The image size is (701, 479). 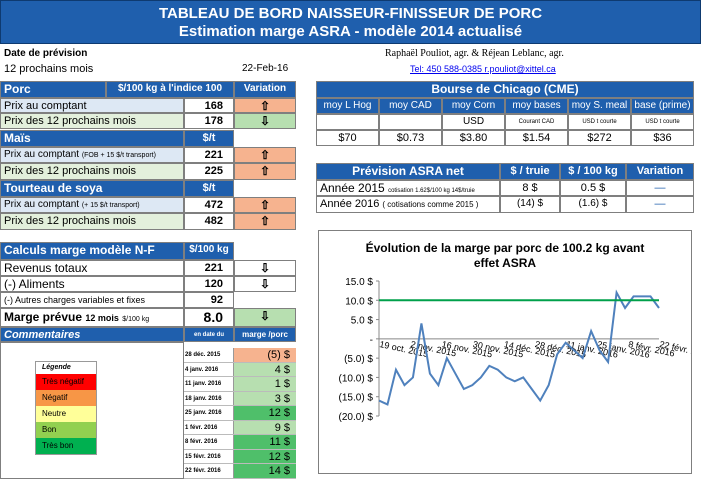 I want to click on porc-unit: $/100 kg à l'indice 100, so click(x=170, y=89).